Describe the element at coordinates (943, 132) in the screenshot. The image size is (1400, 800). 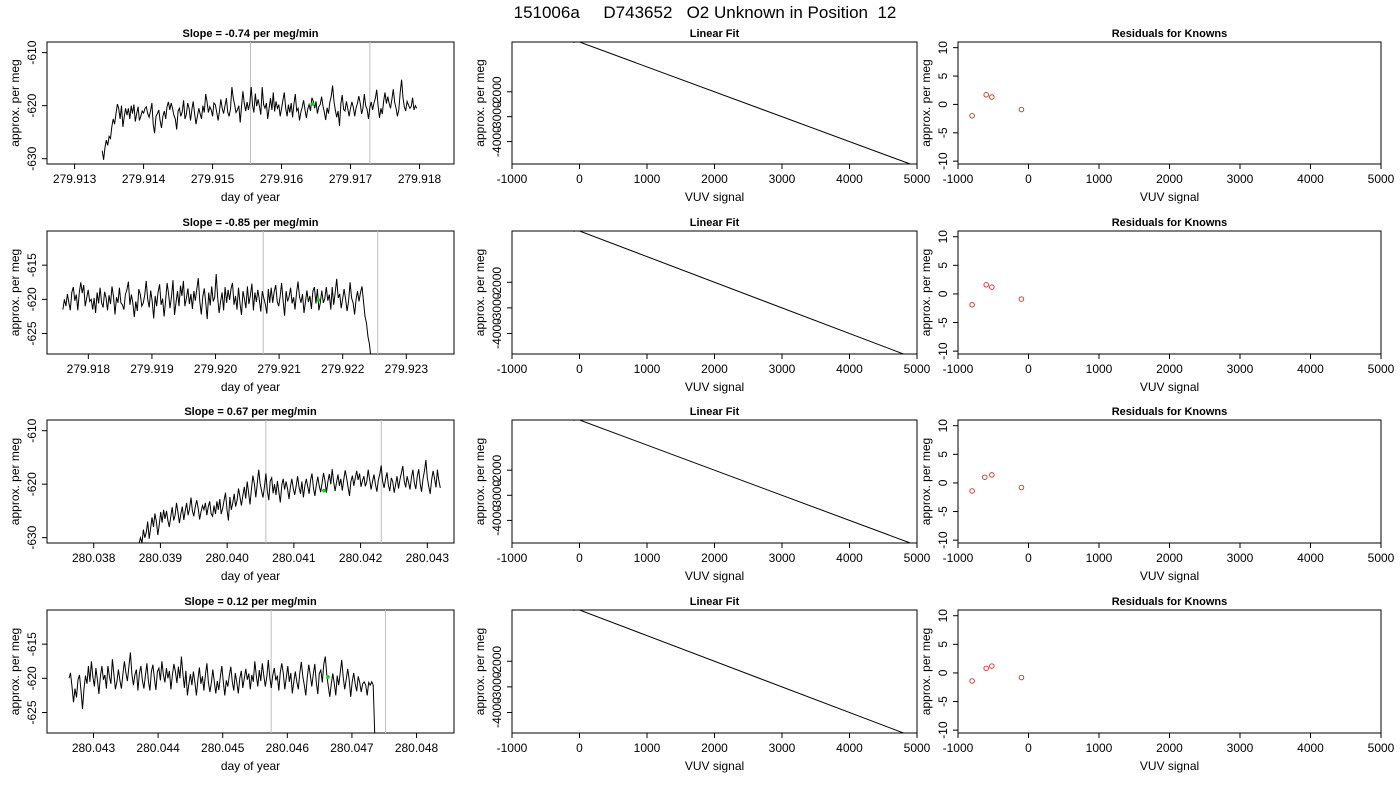
I see `y-tick-label: -5` at that location.